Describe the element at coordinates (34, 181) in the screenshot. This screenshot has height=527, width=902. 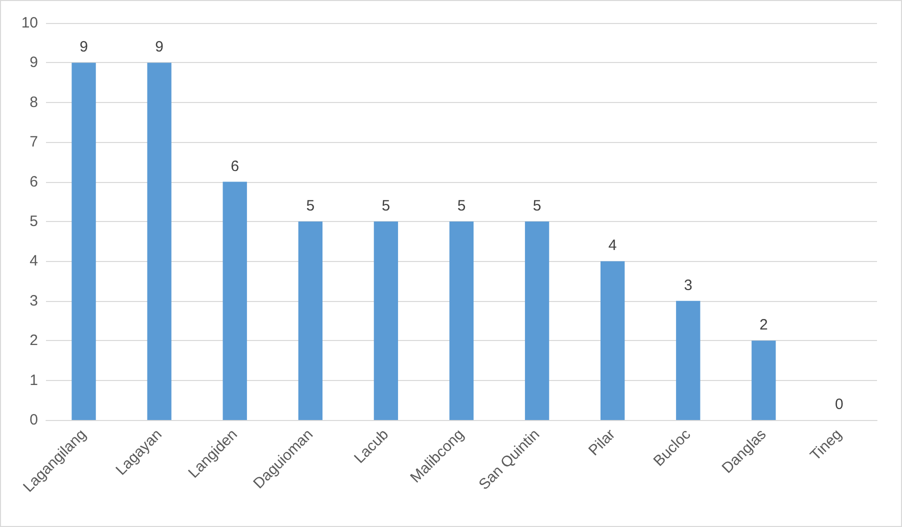
I see `y-tick-label: 6` at that location.